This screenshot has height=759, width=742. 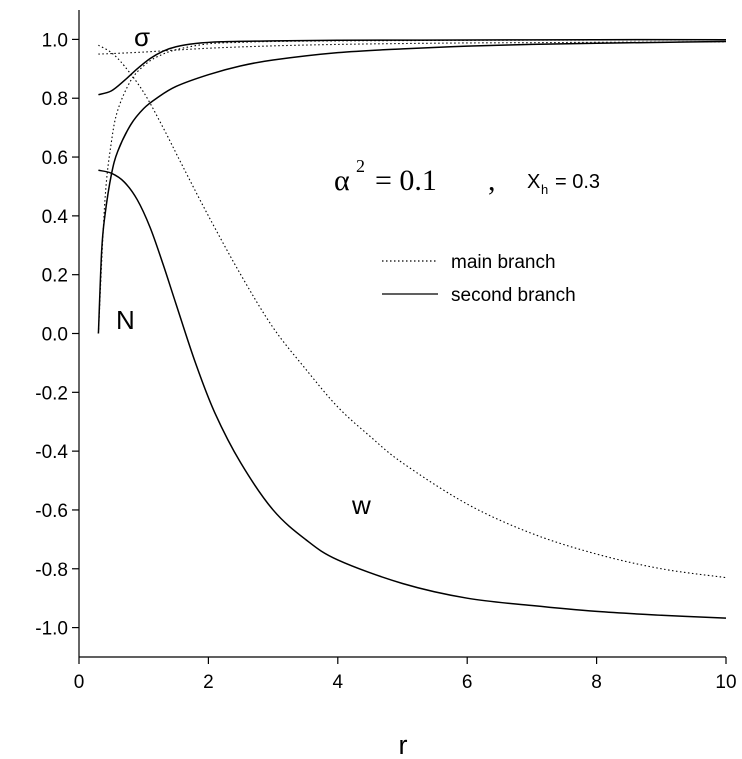 I want to click on y-tick-label: -0.2, so click(x=51, y=393).